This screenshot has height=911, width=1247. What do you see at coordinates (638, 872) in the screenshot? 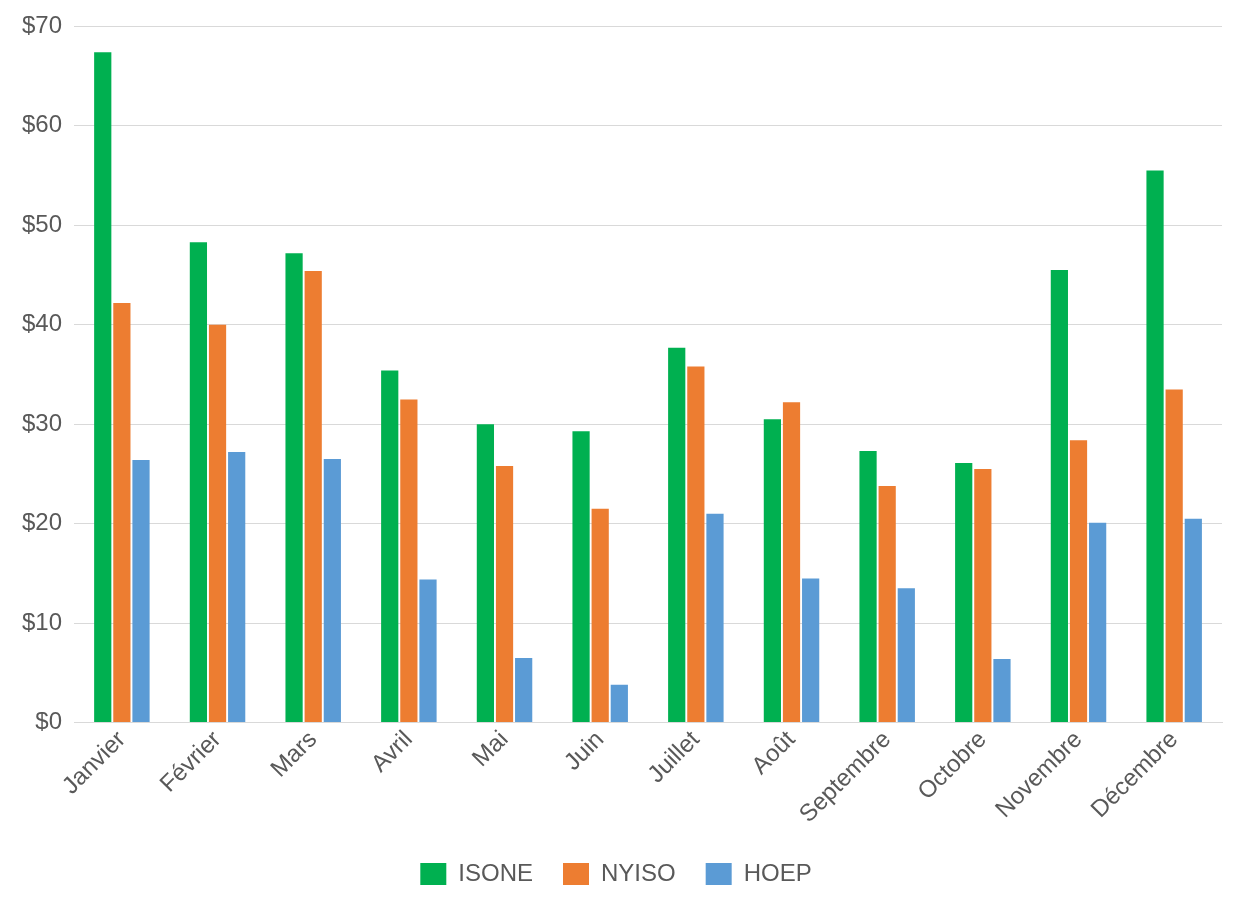
I see `legend-label: NYISO` at bounding box center [638, 872].